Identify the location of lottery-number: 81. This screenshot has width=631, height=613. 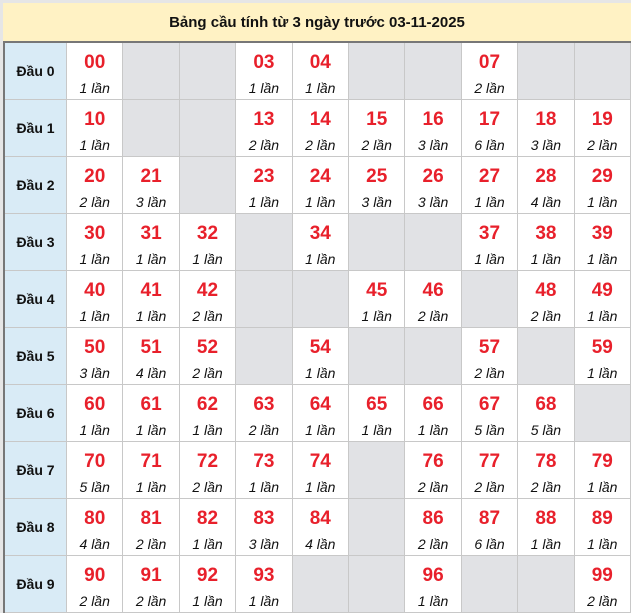
(151, 518).